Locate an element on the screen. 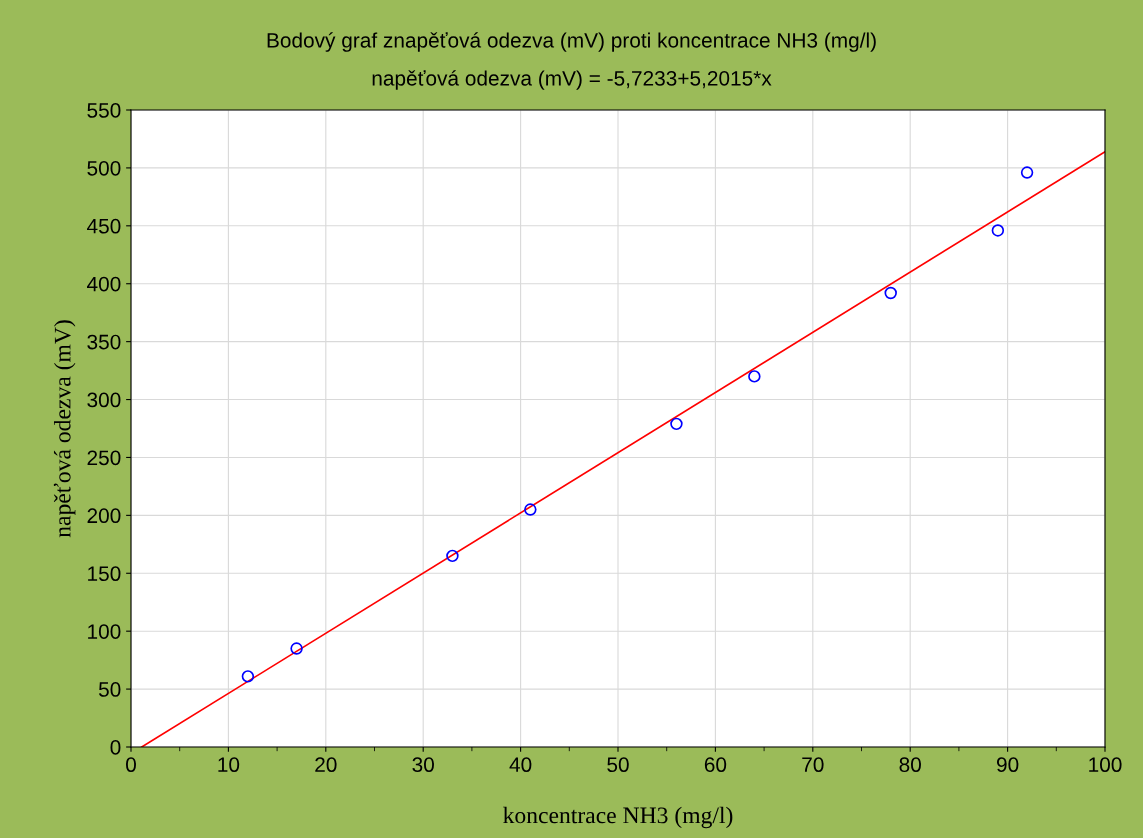 This screenshot has height=838, width=1143. y-tick-label: 50 is located at coordinates (109, 689).